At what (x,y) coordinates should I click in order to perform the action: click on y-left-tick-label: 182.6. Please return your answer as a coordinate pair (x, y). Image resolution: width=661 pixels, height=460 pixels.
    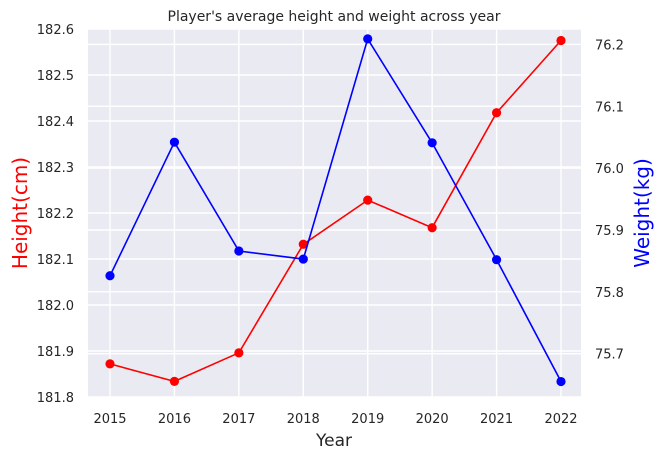
    Looking at the image, I should click on (55, 30).